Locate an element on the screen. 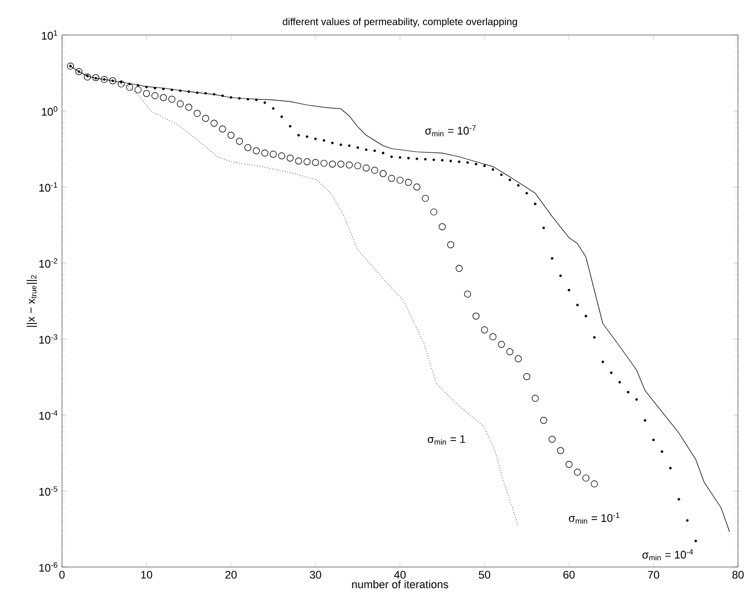 The image size is (748, 609). series-label: σ$_{min}$ = 1 is located at coordinates (447, 440).